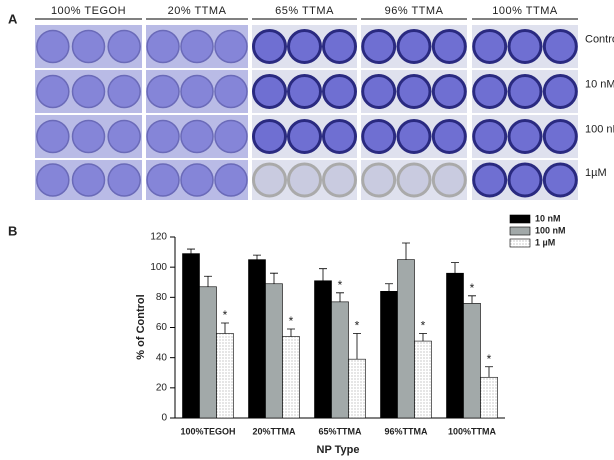  I want to click on row-label: 100 nM, so click(599, 129).